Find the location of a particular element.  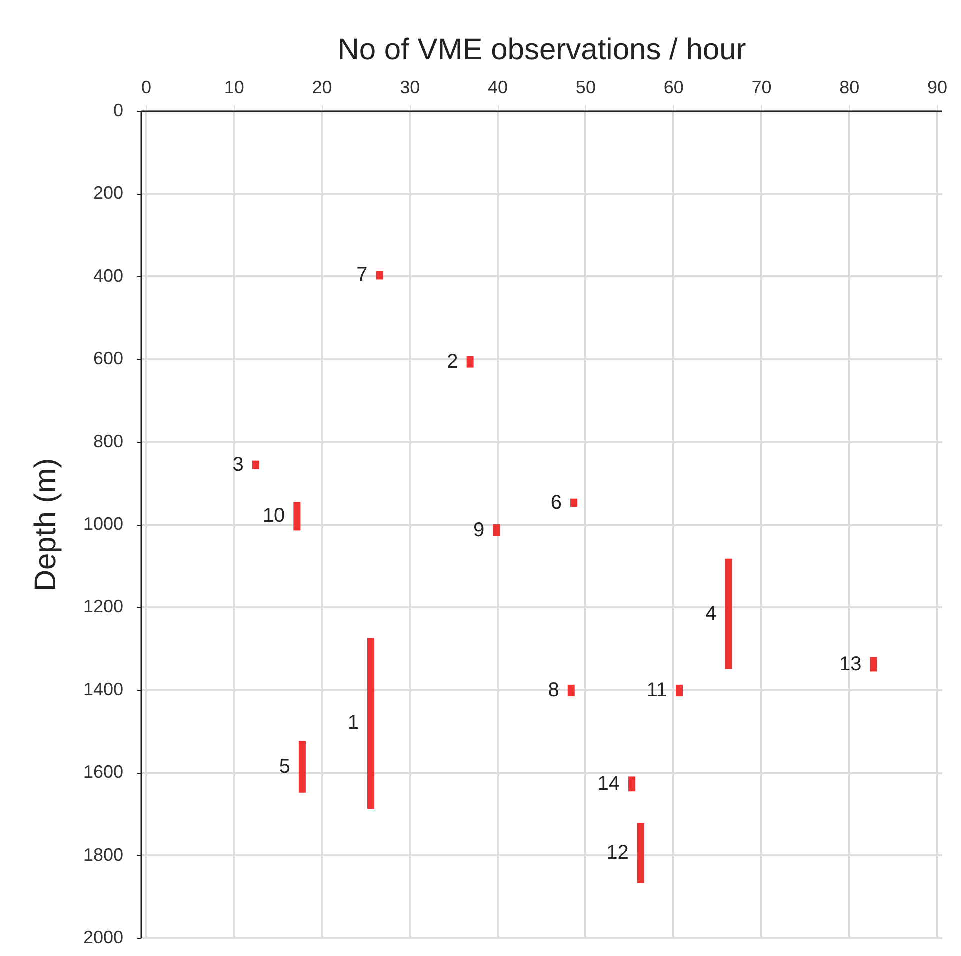

y-tick-label: 600 is located at coordinates (108, 358).